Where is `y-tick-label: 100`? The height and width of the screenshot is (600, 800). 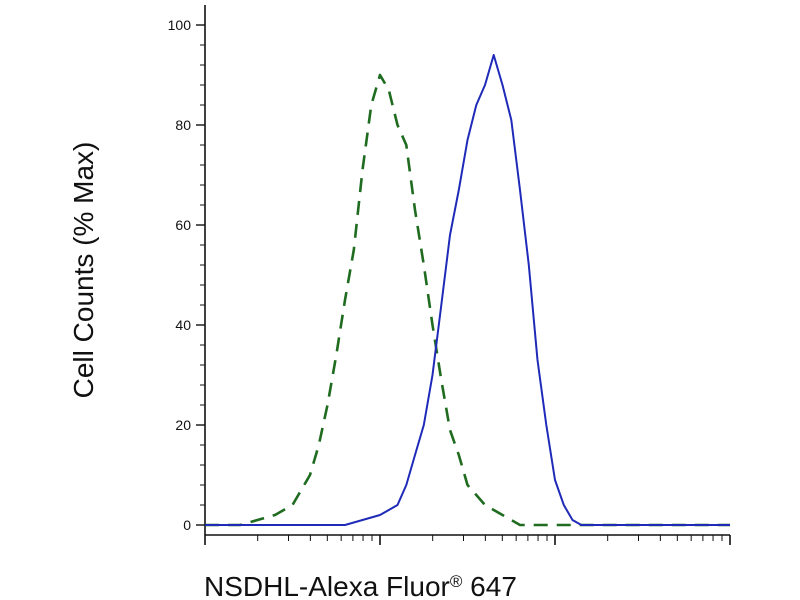 y-tick-label: 100 is located at coordinates (180, 25).